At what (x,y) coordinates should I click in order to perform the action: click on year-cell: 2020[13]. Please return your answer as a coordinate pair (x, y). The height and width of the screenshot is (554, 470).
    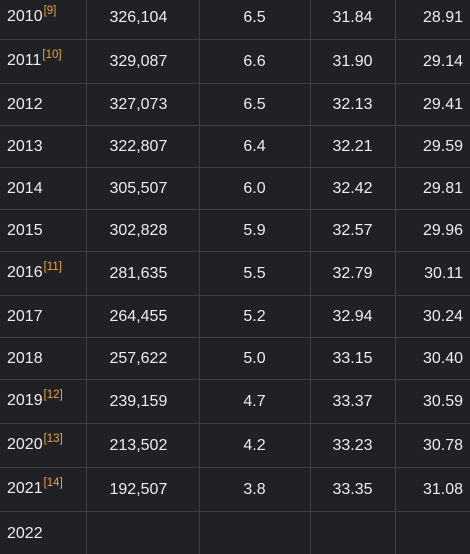
    Looking at the image, I should click on (43, 446).